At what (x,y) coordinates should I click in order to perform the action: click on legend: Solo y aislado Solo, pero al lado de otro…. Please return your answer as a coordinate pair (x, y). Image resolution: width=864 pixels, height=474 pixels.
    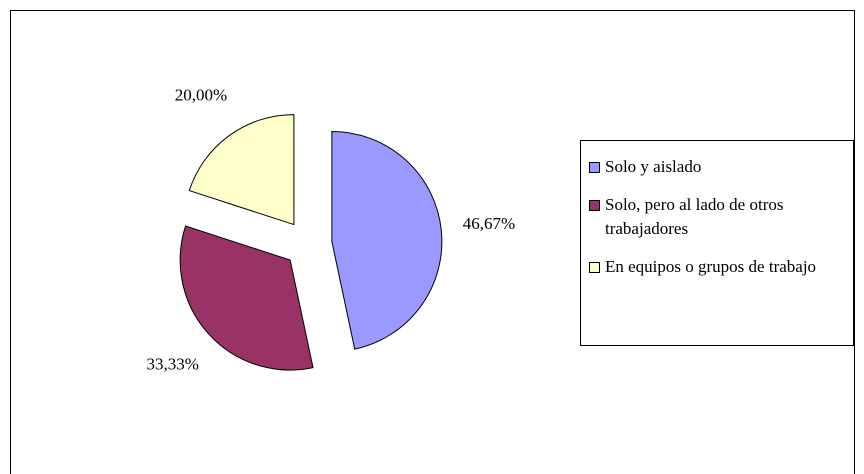
    Looking at the image, I should click on (717, 243).